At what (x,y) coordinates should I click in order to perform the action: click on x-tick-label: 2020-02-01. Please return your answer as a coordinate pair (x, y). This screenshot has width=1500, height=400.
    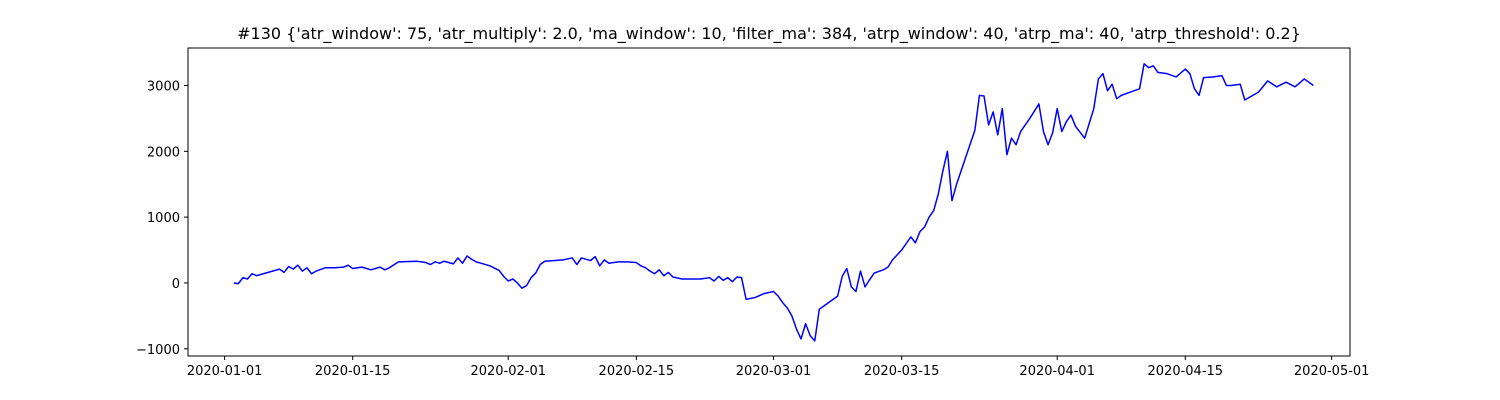
    Looking at the image, I should click on (508, 371).